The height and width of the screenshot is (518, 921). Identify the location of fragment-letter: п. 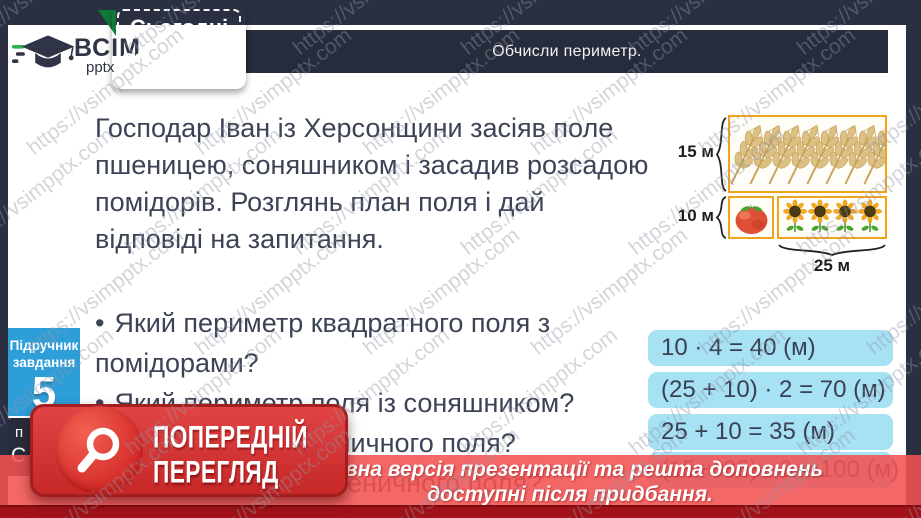
(19, 432).